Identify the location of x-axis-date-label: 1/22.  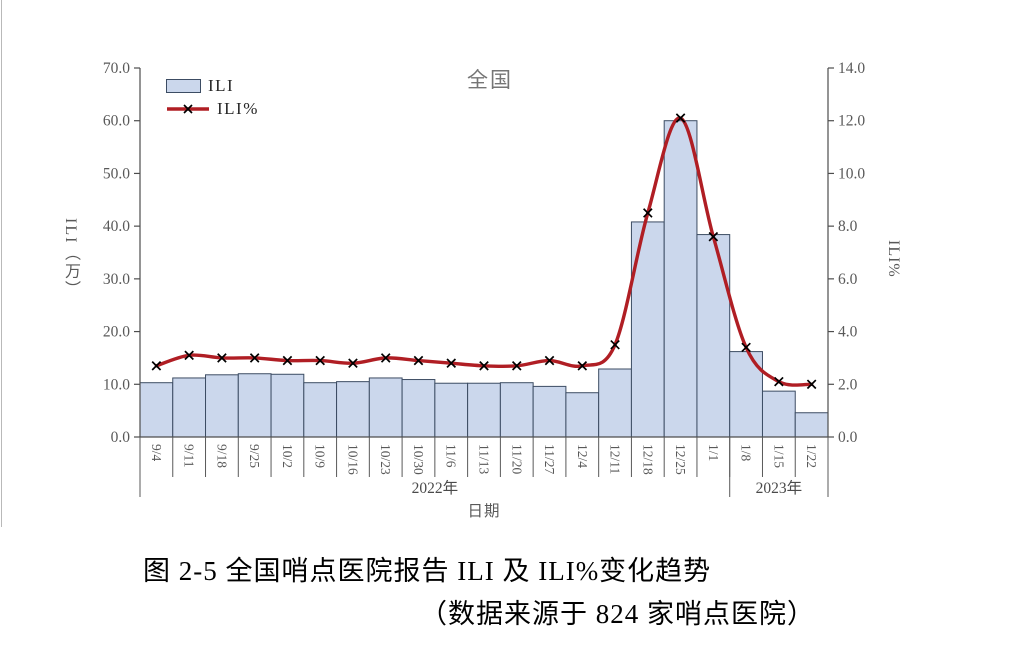
(811, 456).